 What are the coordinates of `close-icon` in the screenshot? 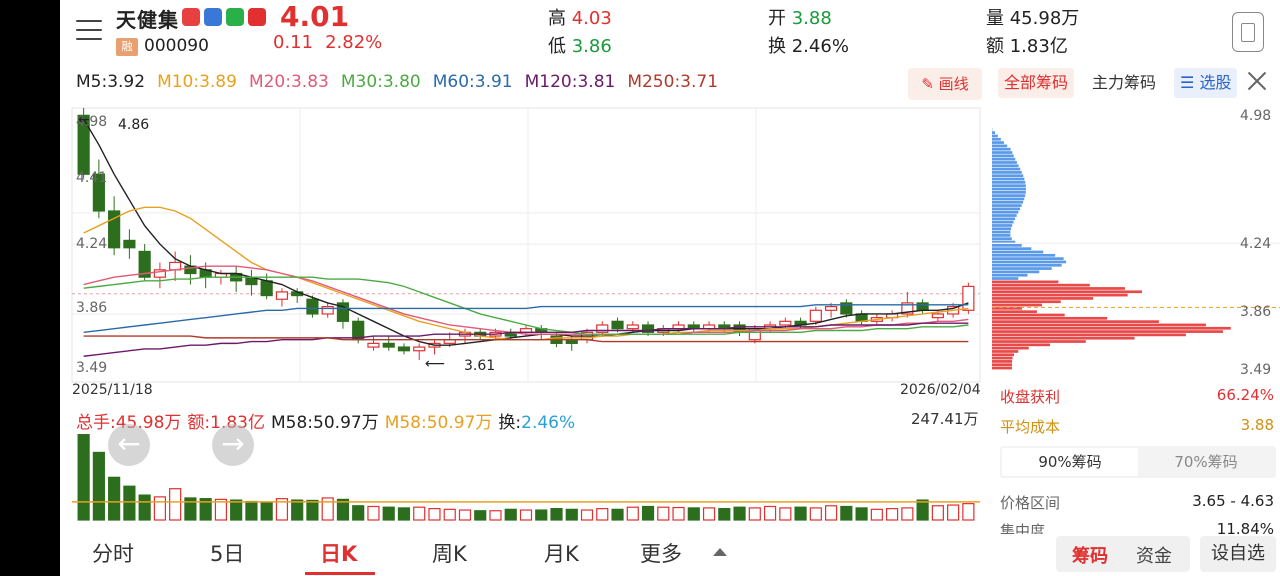 It's located at (1257, 81).